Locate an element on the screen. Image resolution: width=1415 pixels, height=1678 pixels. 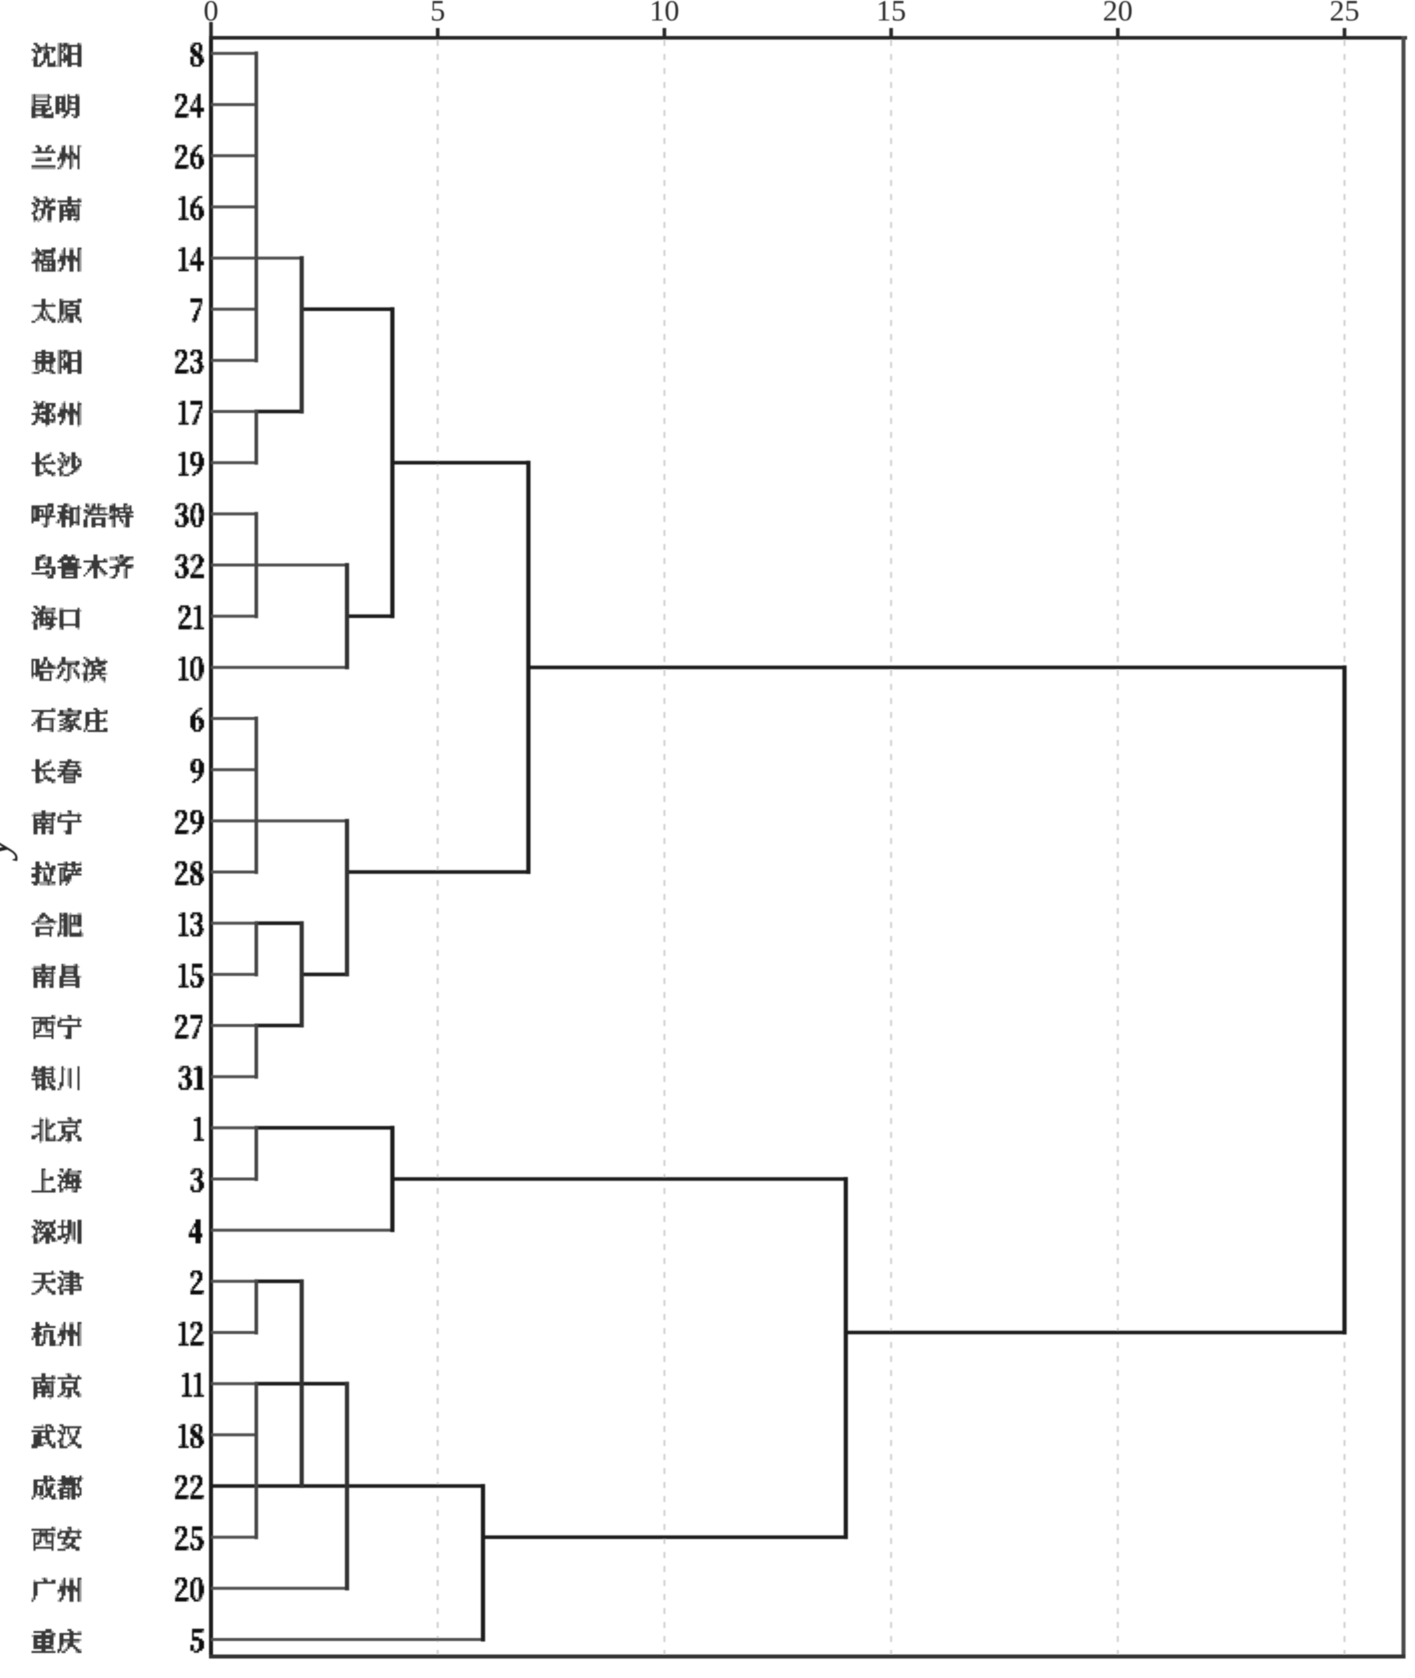
svg-text: 15 is located at coordinates (891, 14).